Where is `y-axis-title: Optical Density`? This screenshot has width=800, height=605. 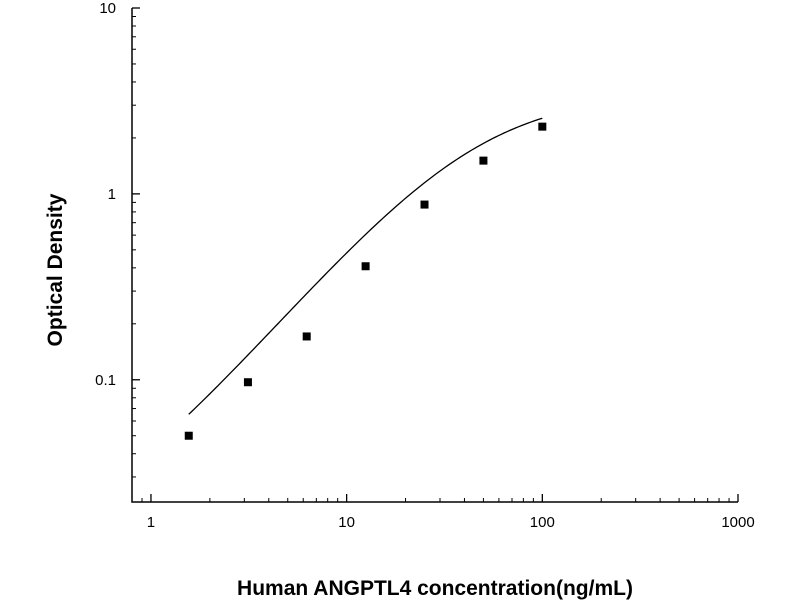 y-axis-title: Optical Density is located at coordinates (55, 269).